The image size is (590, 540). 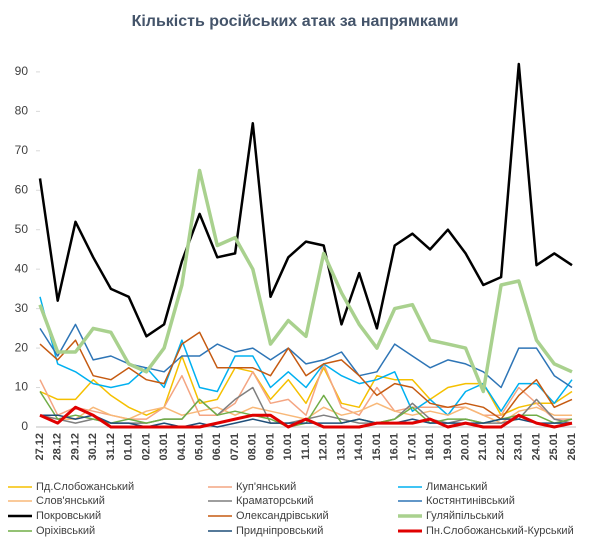 What do you see at coordinates (324, 447) in the screenshot?
I see `x-tick-label: 12.01` at bounding box center [324, 447].